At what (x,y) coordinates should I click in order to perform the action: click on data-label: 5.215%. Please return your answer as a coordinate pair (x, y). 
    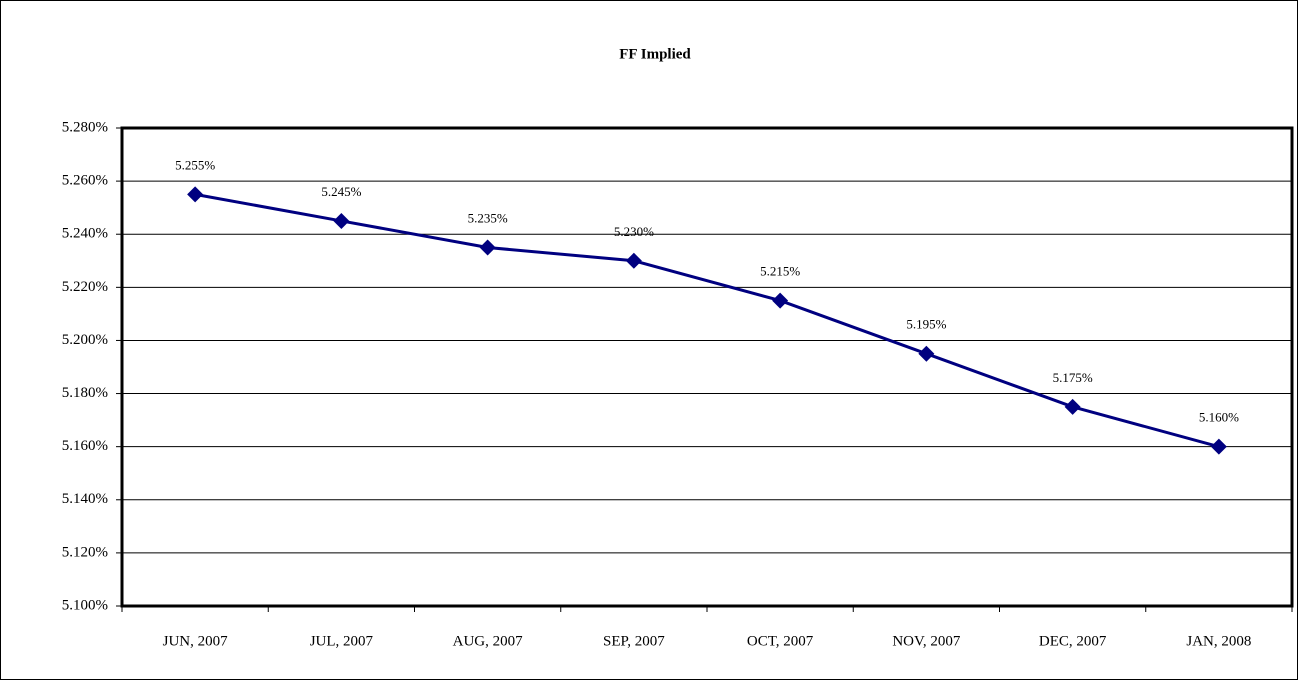
    Looking at the image, I should click on (780, 271).